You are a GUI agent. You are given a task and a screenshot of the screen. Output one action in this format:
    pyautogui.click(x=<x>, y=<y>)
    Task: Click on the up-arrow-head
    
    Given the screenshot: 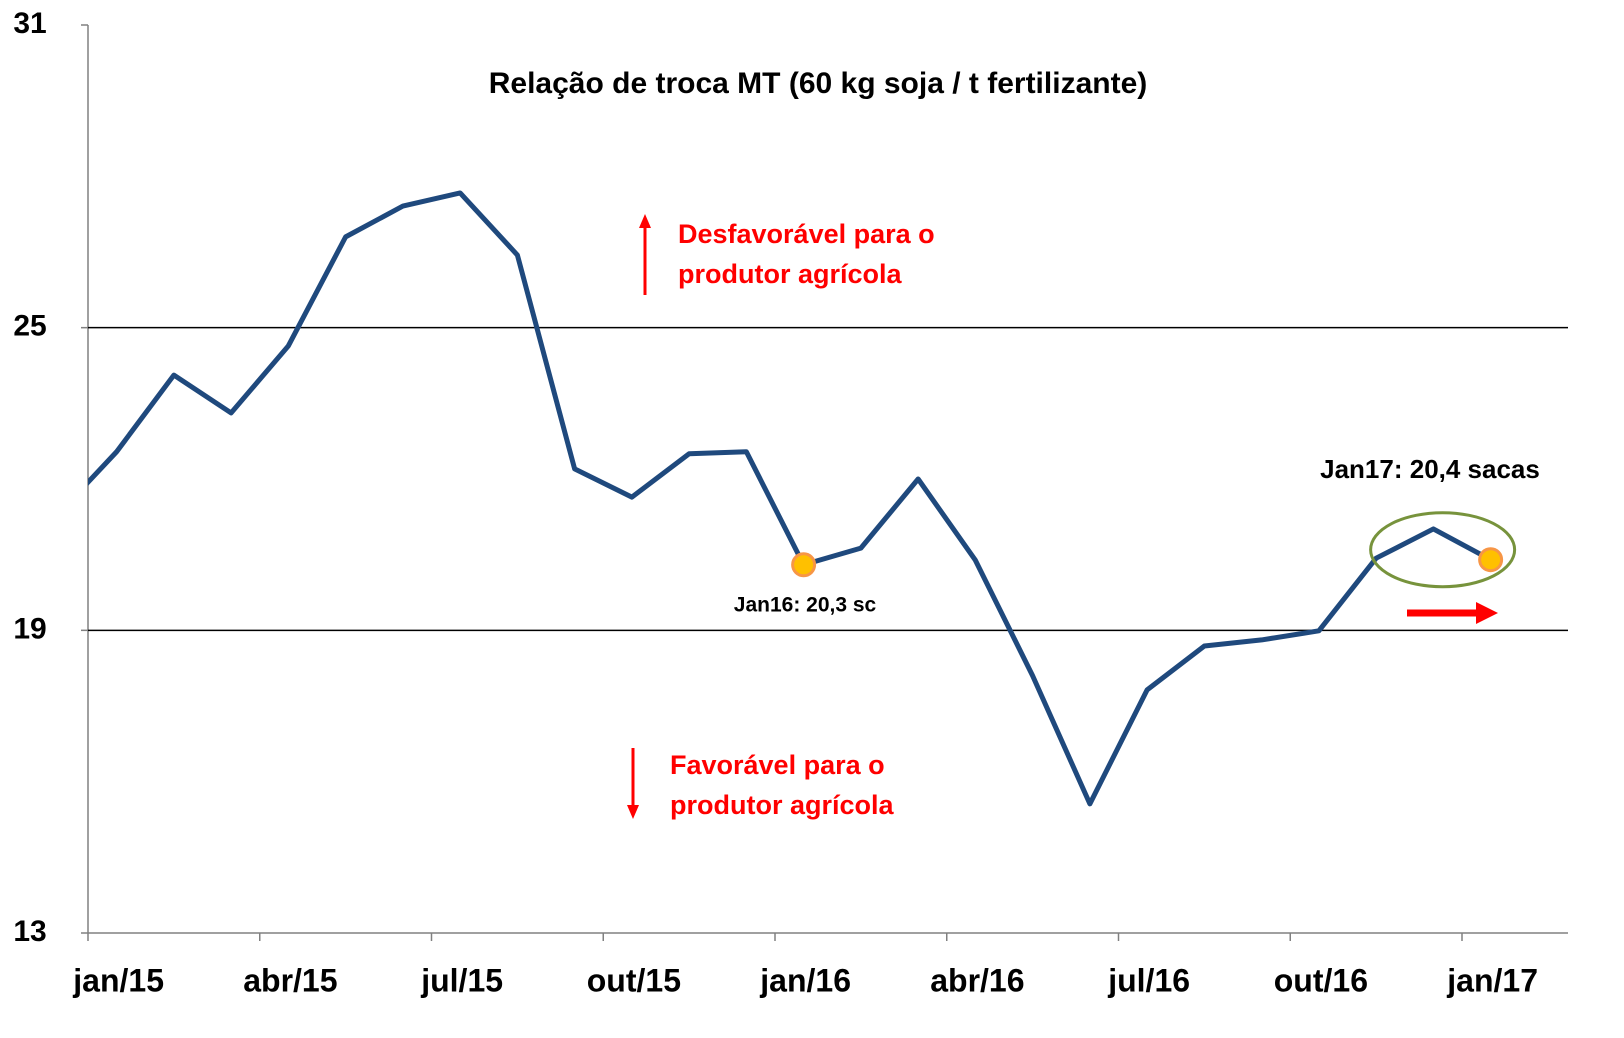 What is the action you would take?
    pyautogui.click(x=645, y=221)
    